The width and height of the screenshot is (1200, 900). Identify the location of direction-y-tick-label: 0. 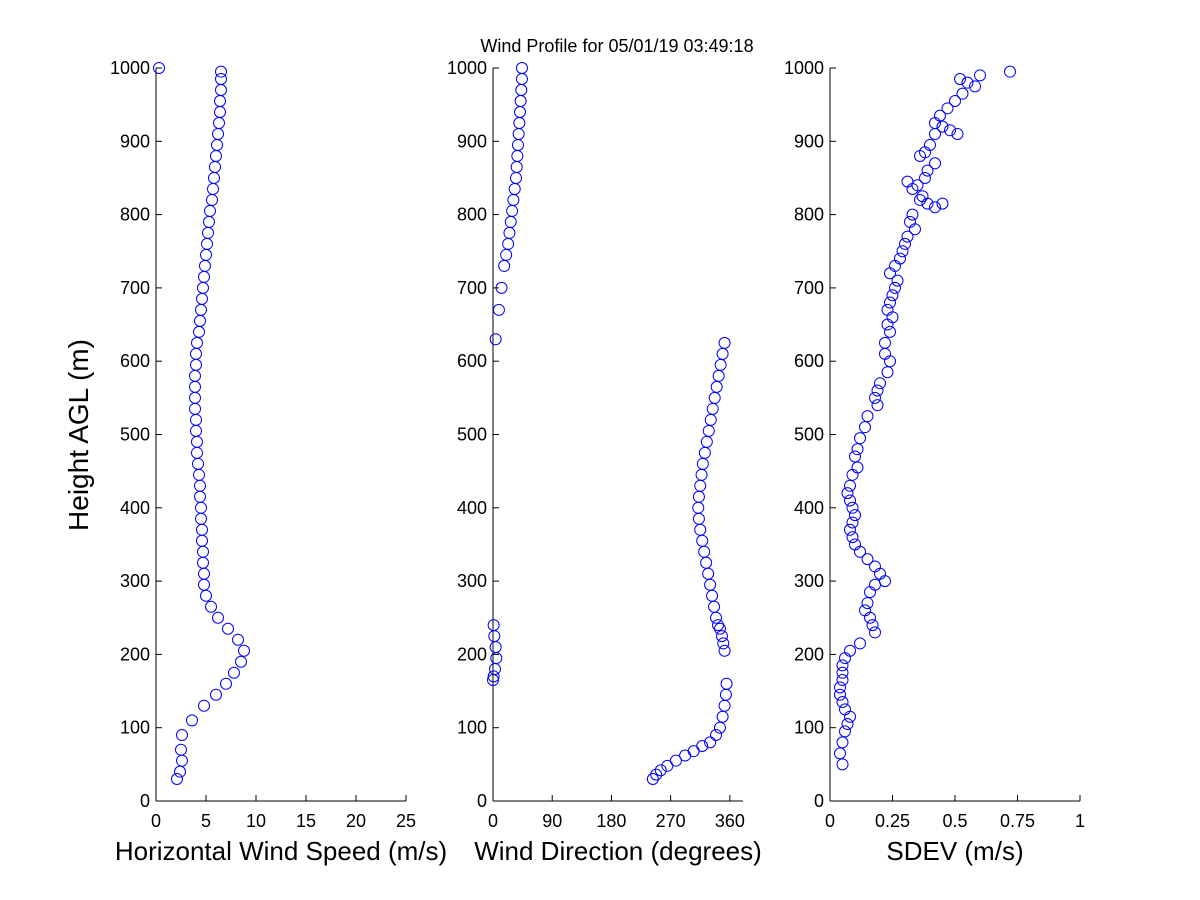
(482, 801).